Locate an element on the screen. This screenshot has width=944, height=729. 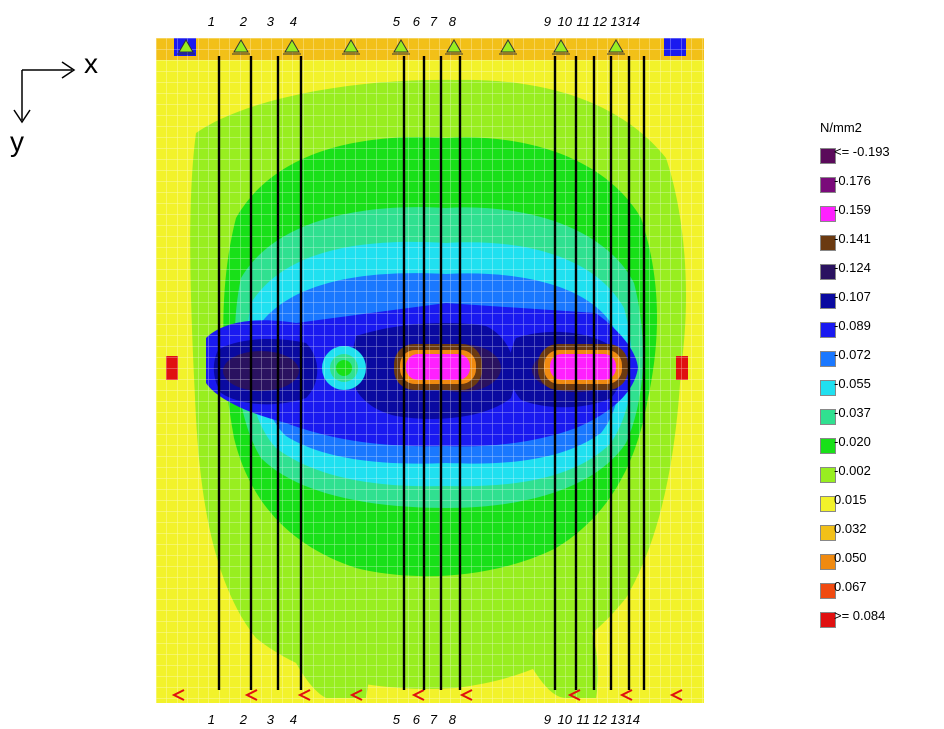
top-section-label-14: 14 is located at coordinates (633, 21).